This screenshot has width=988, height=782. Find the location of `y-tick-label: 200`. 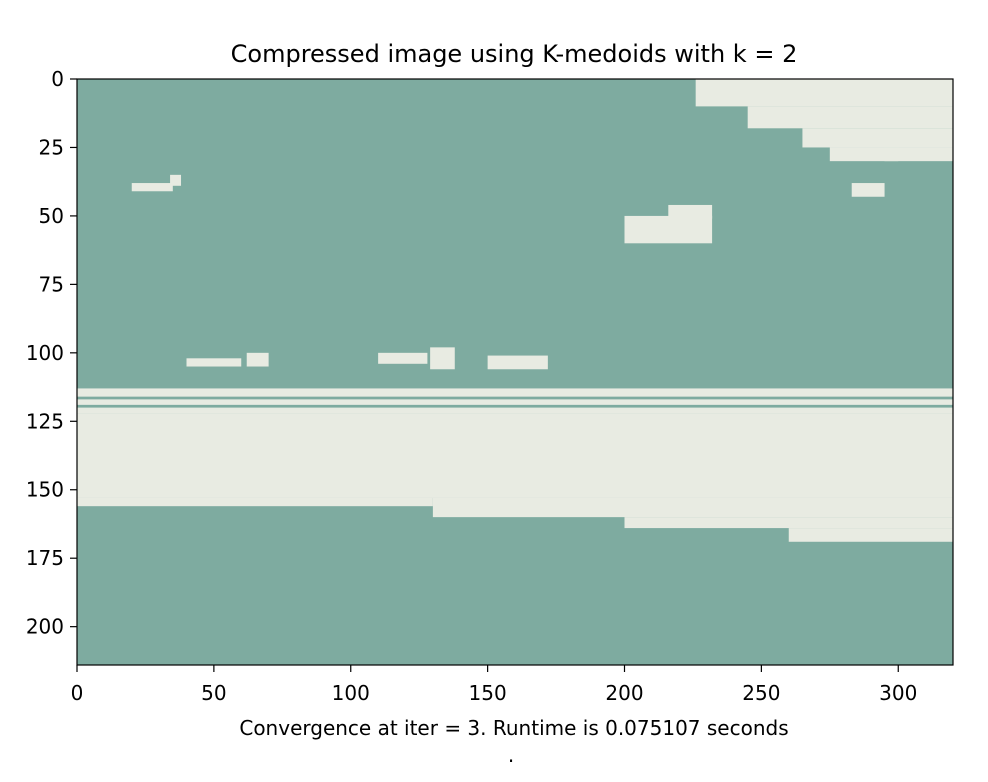

y-tick-label: 200 is located at coordinates (45, 627).